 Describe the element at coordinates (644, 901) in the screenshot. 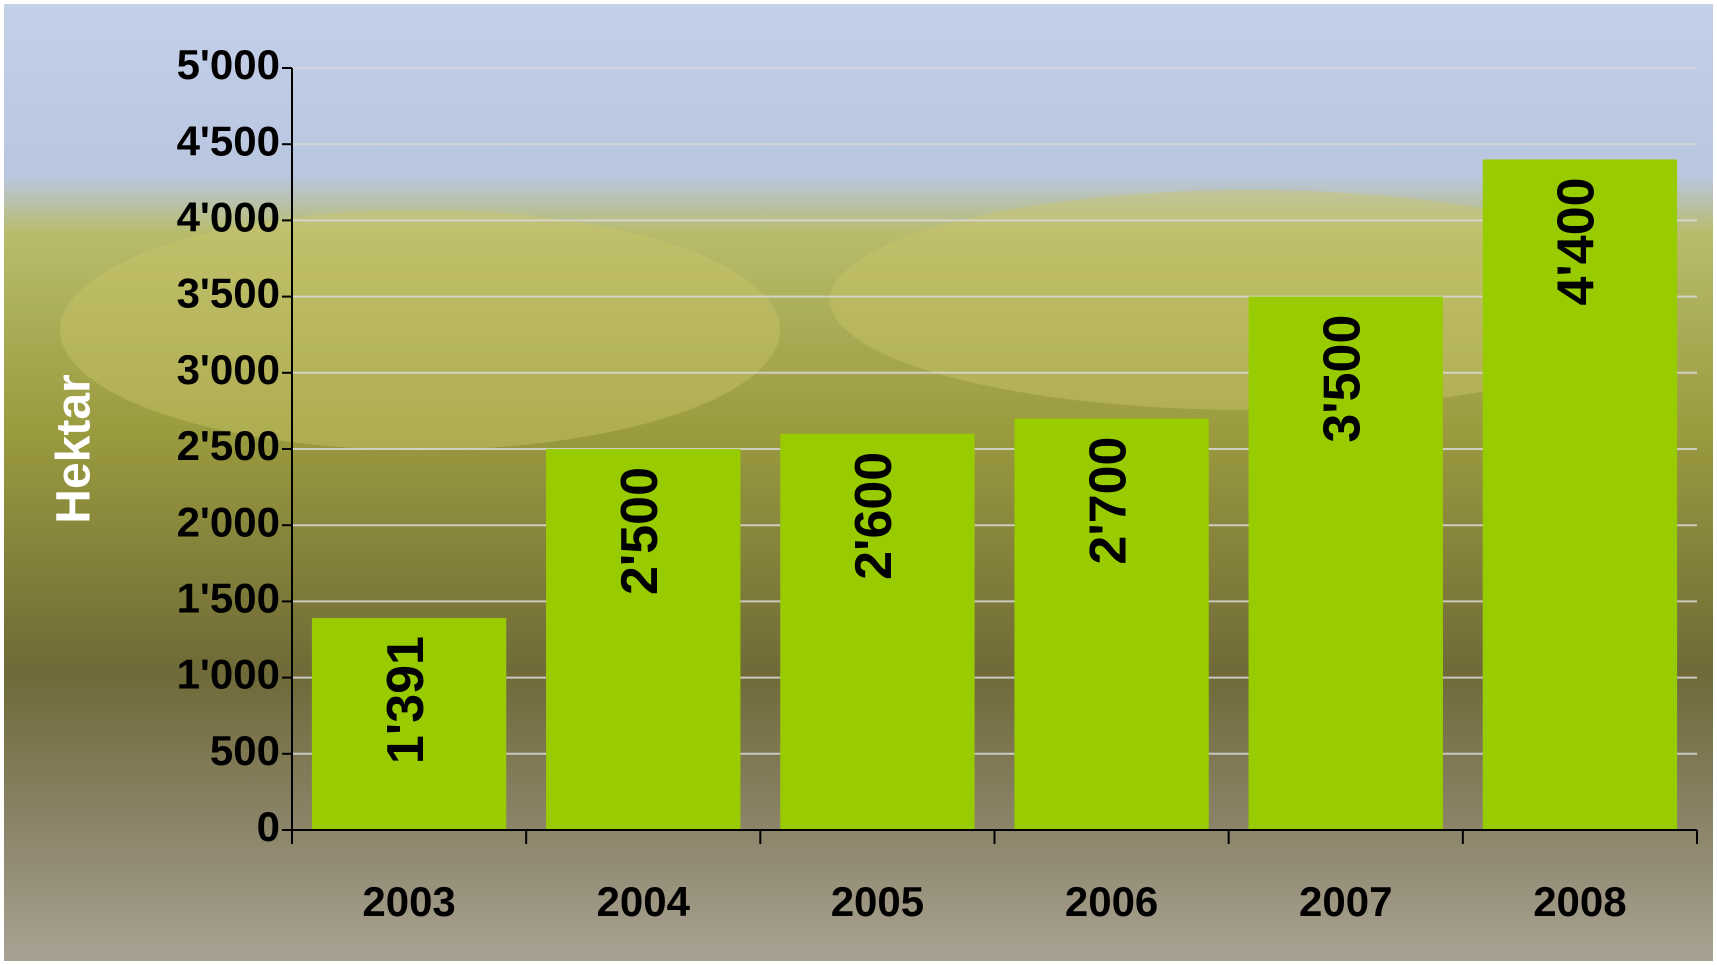

I see `x-tick-label: 2004` at that location.